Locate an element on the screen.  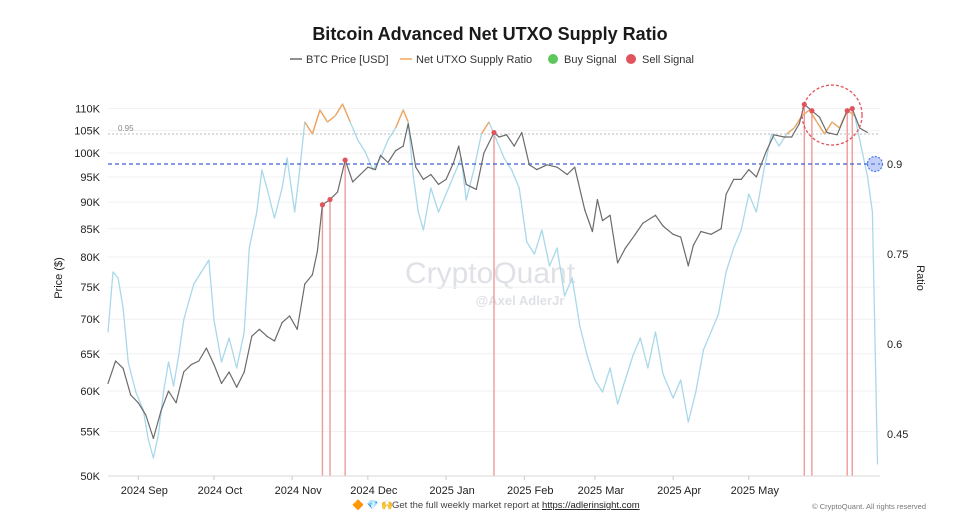
y-right-tick-label: 0.6 is located at coordinates (894, 345).